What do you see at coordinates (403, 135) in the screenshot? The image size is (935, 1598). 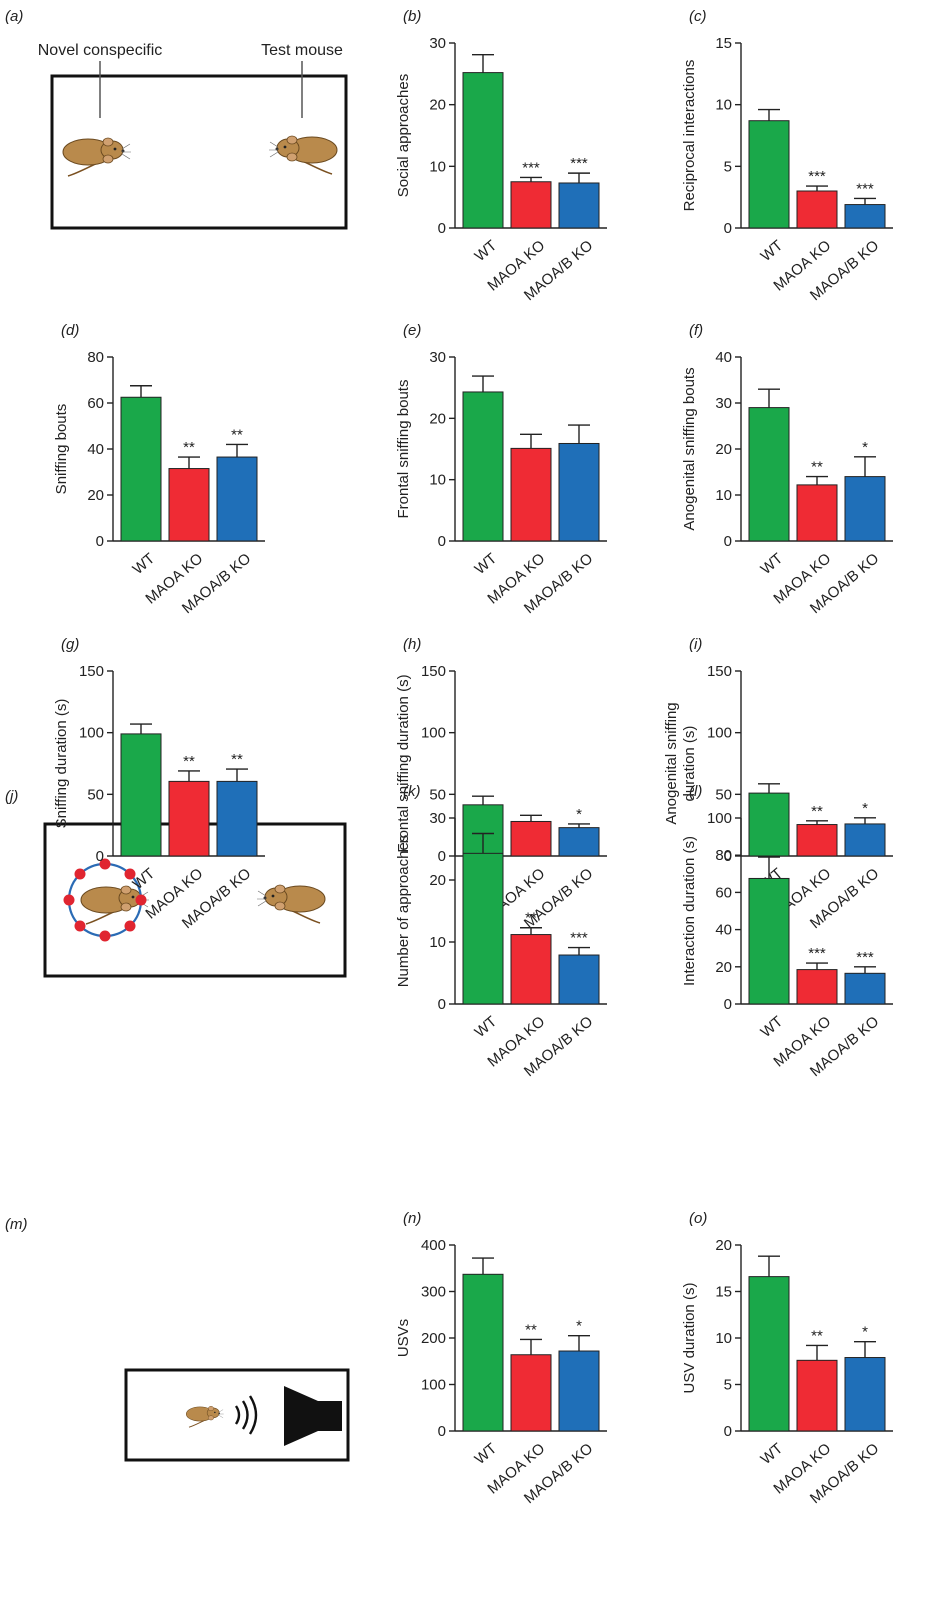 I see `y-axis-label: Social approaches` at bounding box center [403, 135].